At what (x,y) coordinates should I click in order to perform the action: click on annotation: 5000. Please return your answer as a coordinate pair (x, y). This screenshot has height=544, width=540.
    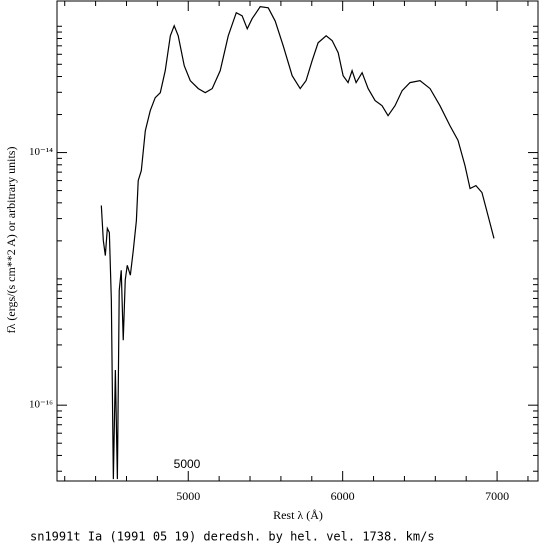
    Looking at the image, I should click on (187, 464).